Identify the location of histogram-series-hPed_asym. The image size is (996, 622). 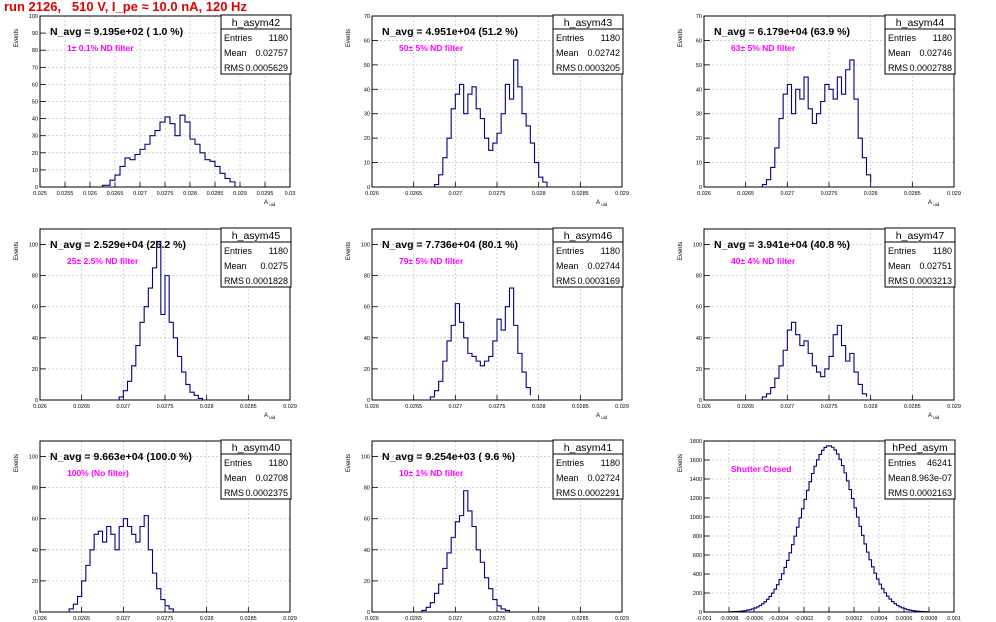
(829, 529).